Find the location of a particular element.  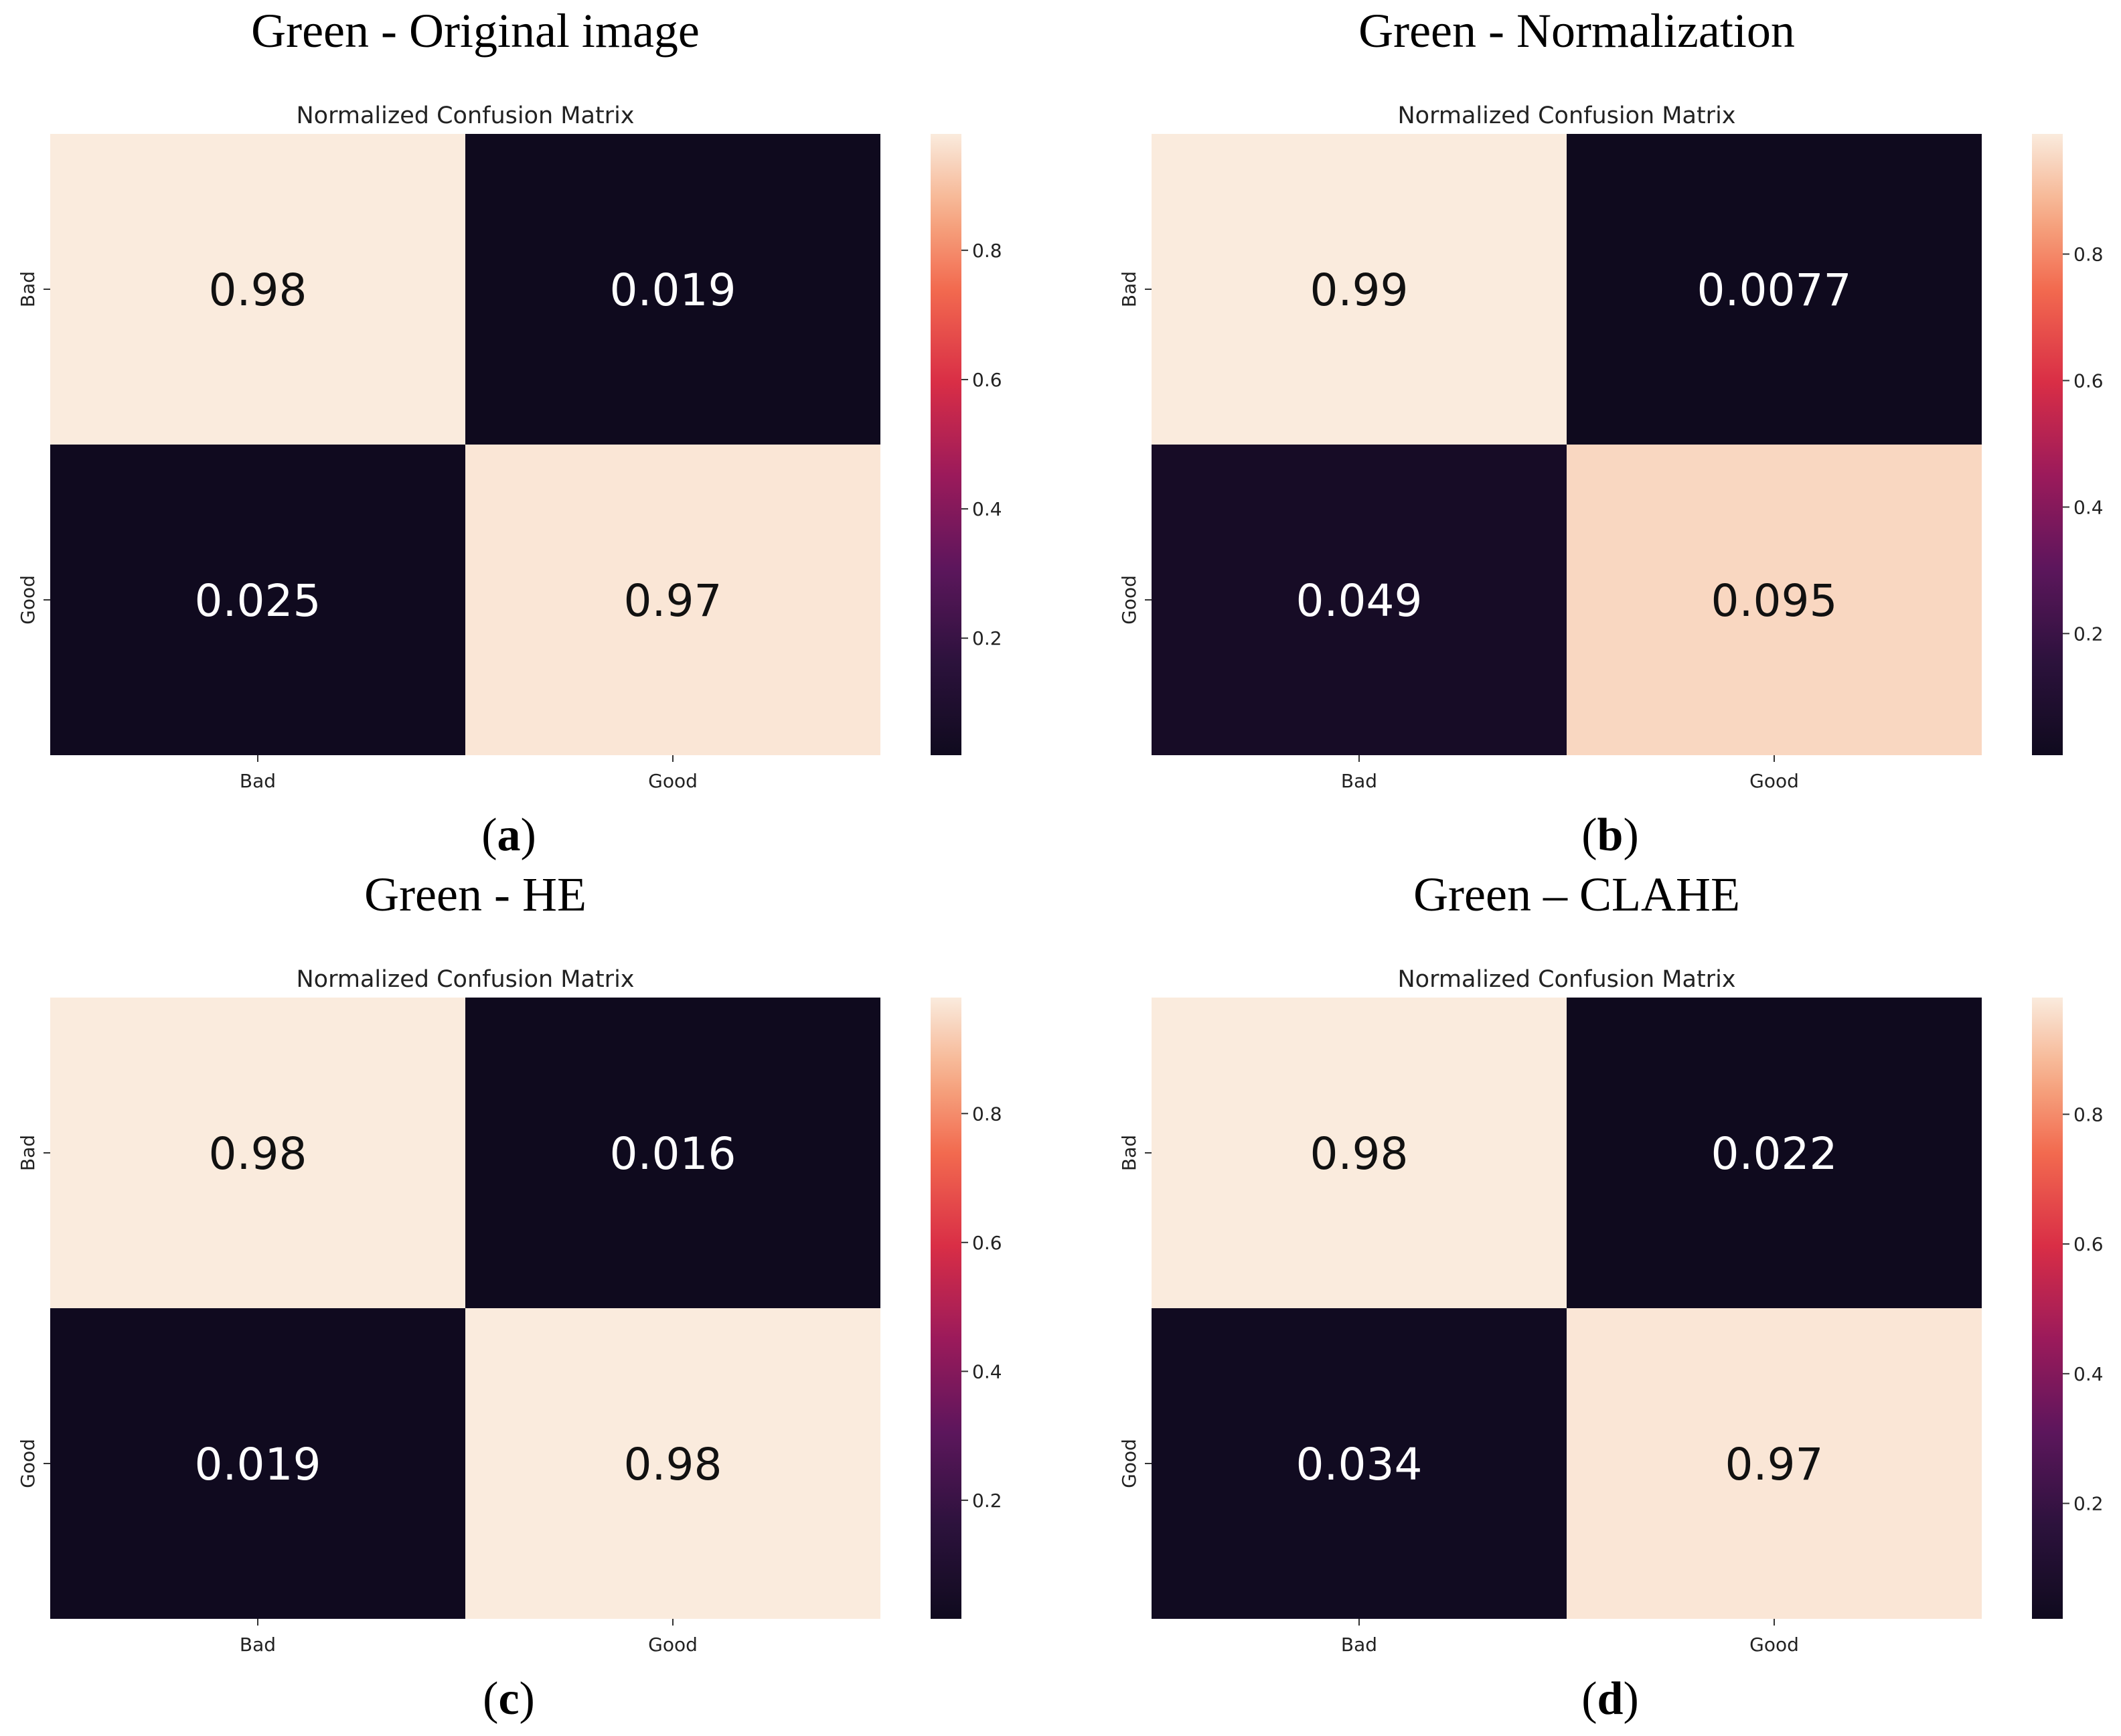

cell-value: 0.0077 is located at coordinates (1775, 290).